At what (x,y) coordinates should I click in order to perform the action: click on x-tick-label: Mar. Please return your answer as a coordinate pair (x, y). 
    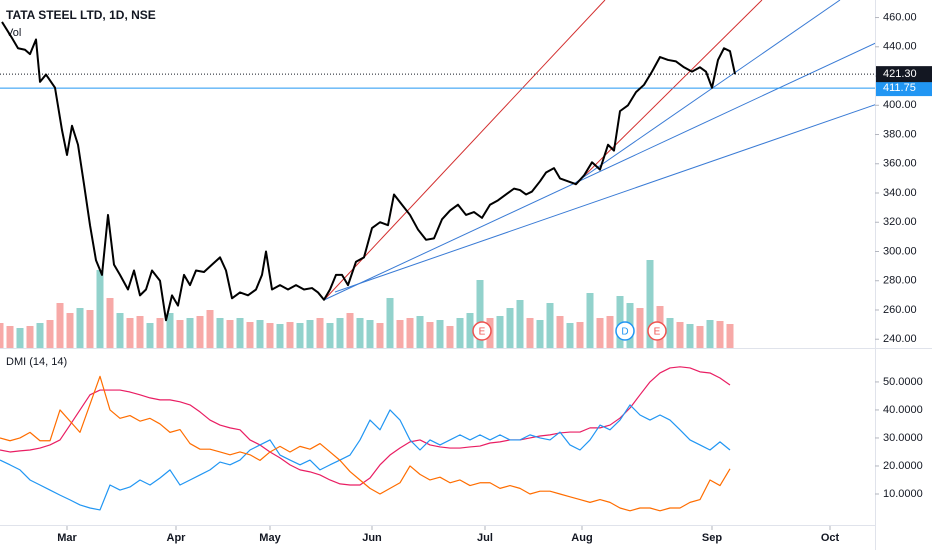
    Looking at the image, I should click on (67, 538).